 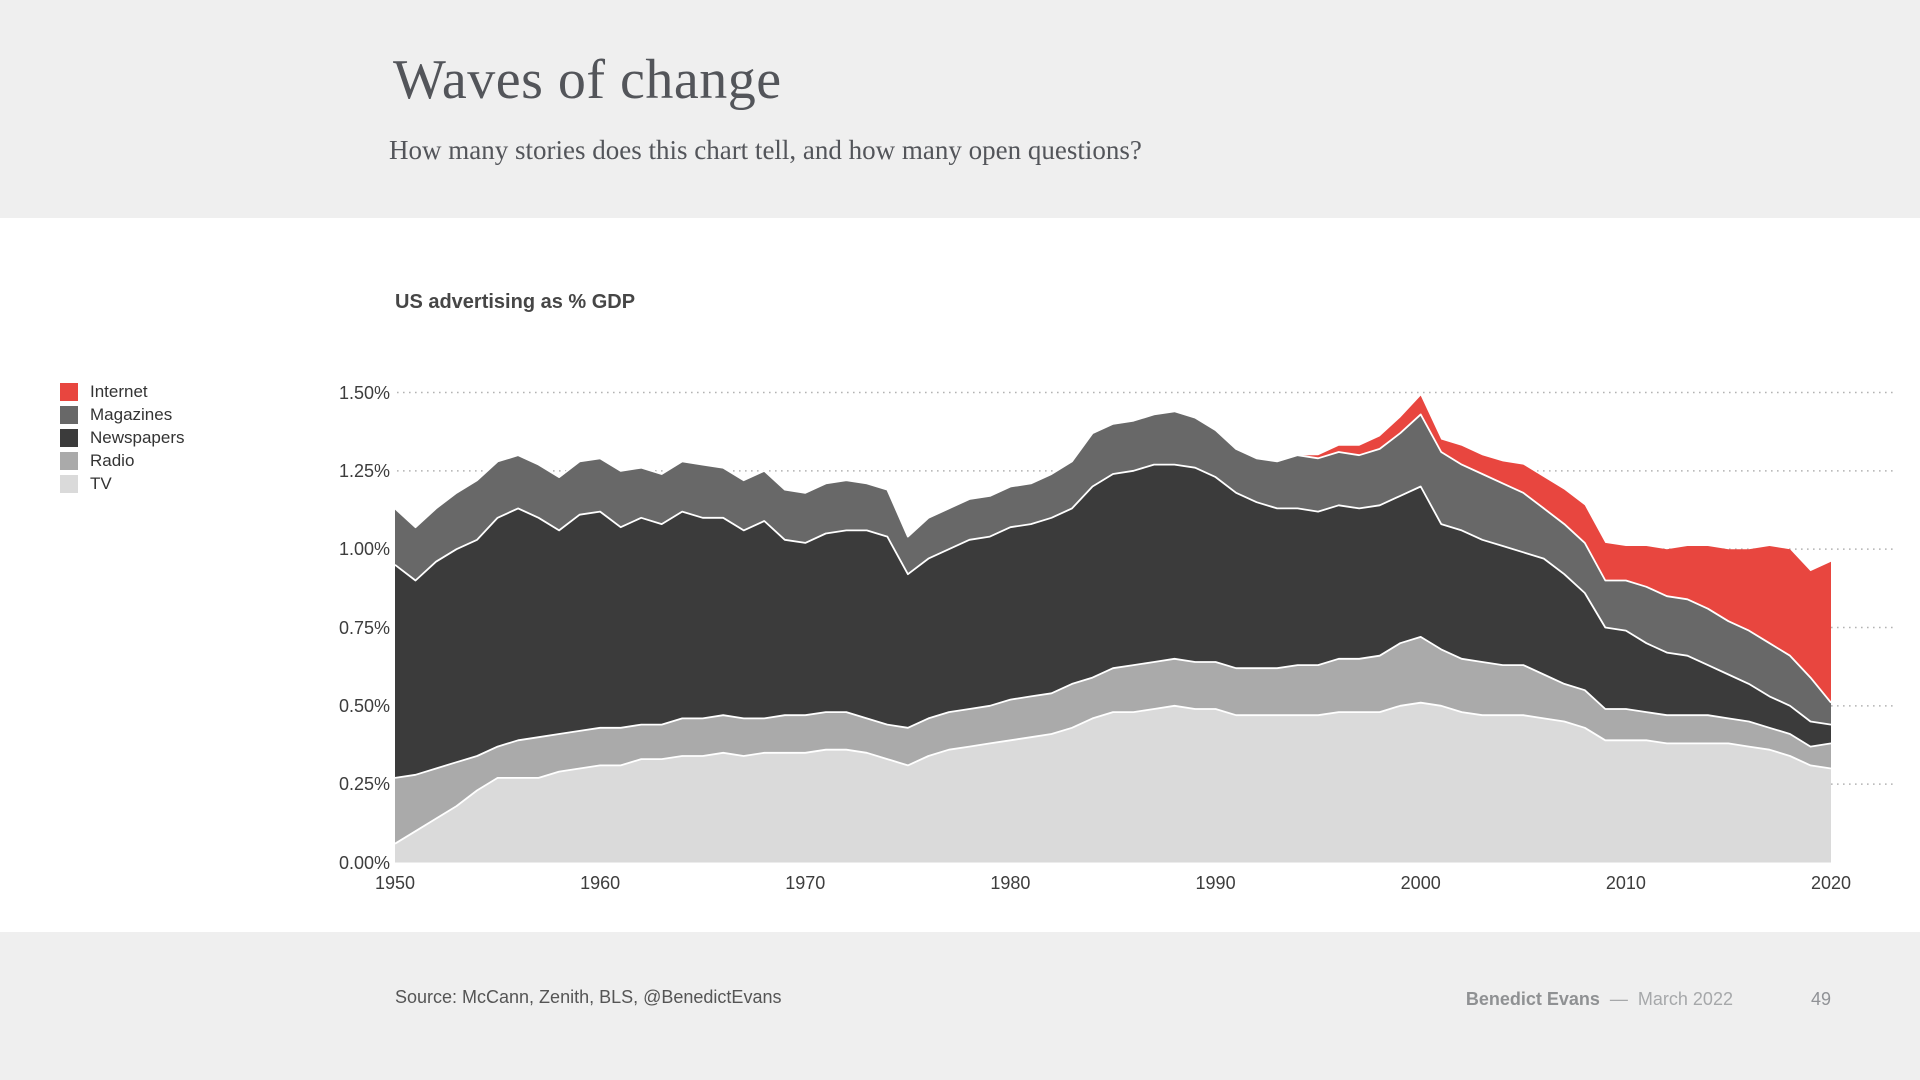 I want to click on boundary-tv, so click(x=1113, y=773).